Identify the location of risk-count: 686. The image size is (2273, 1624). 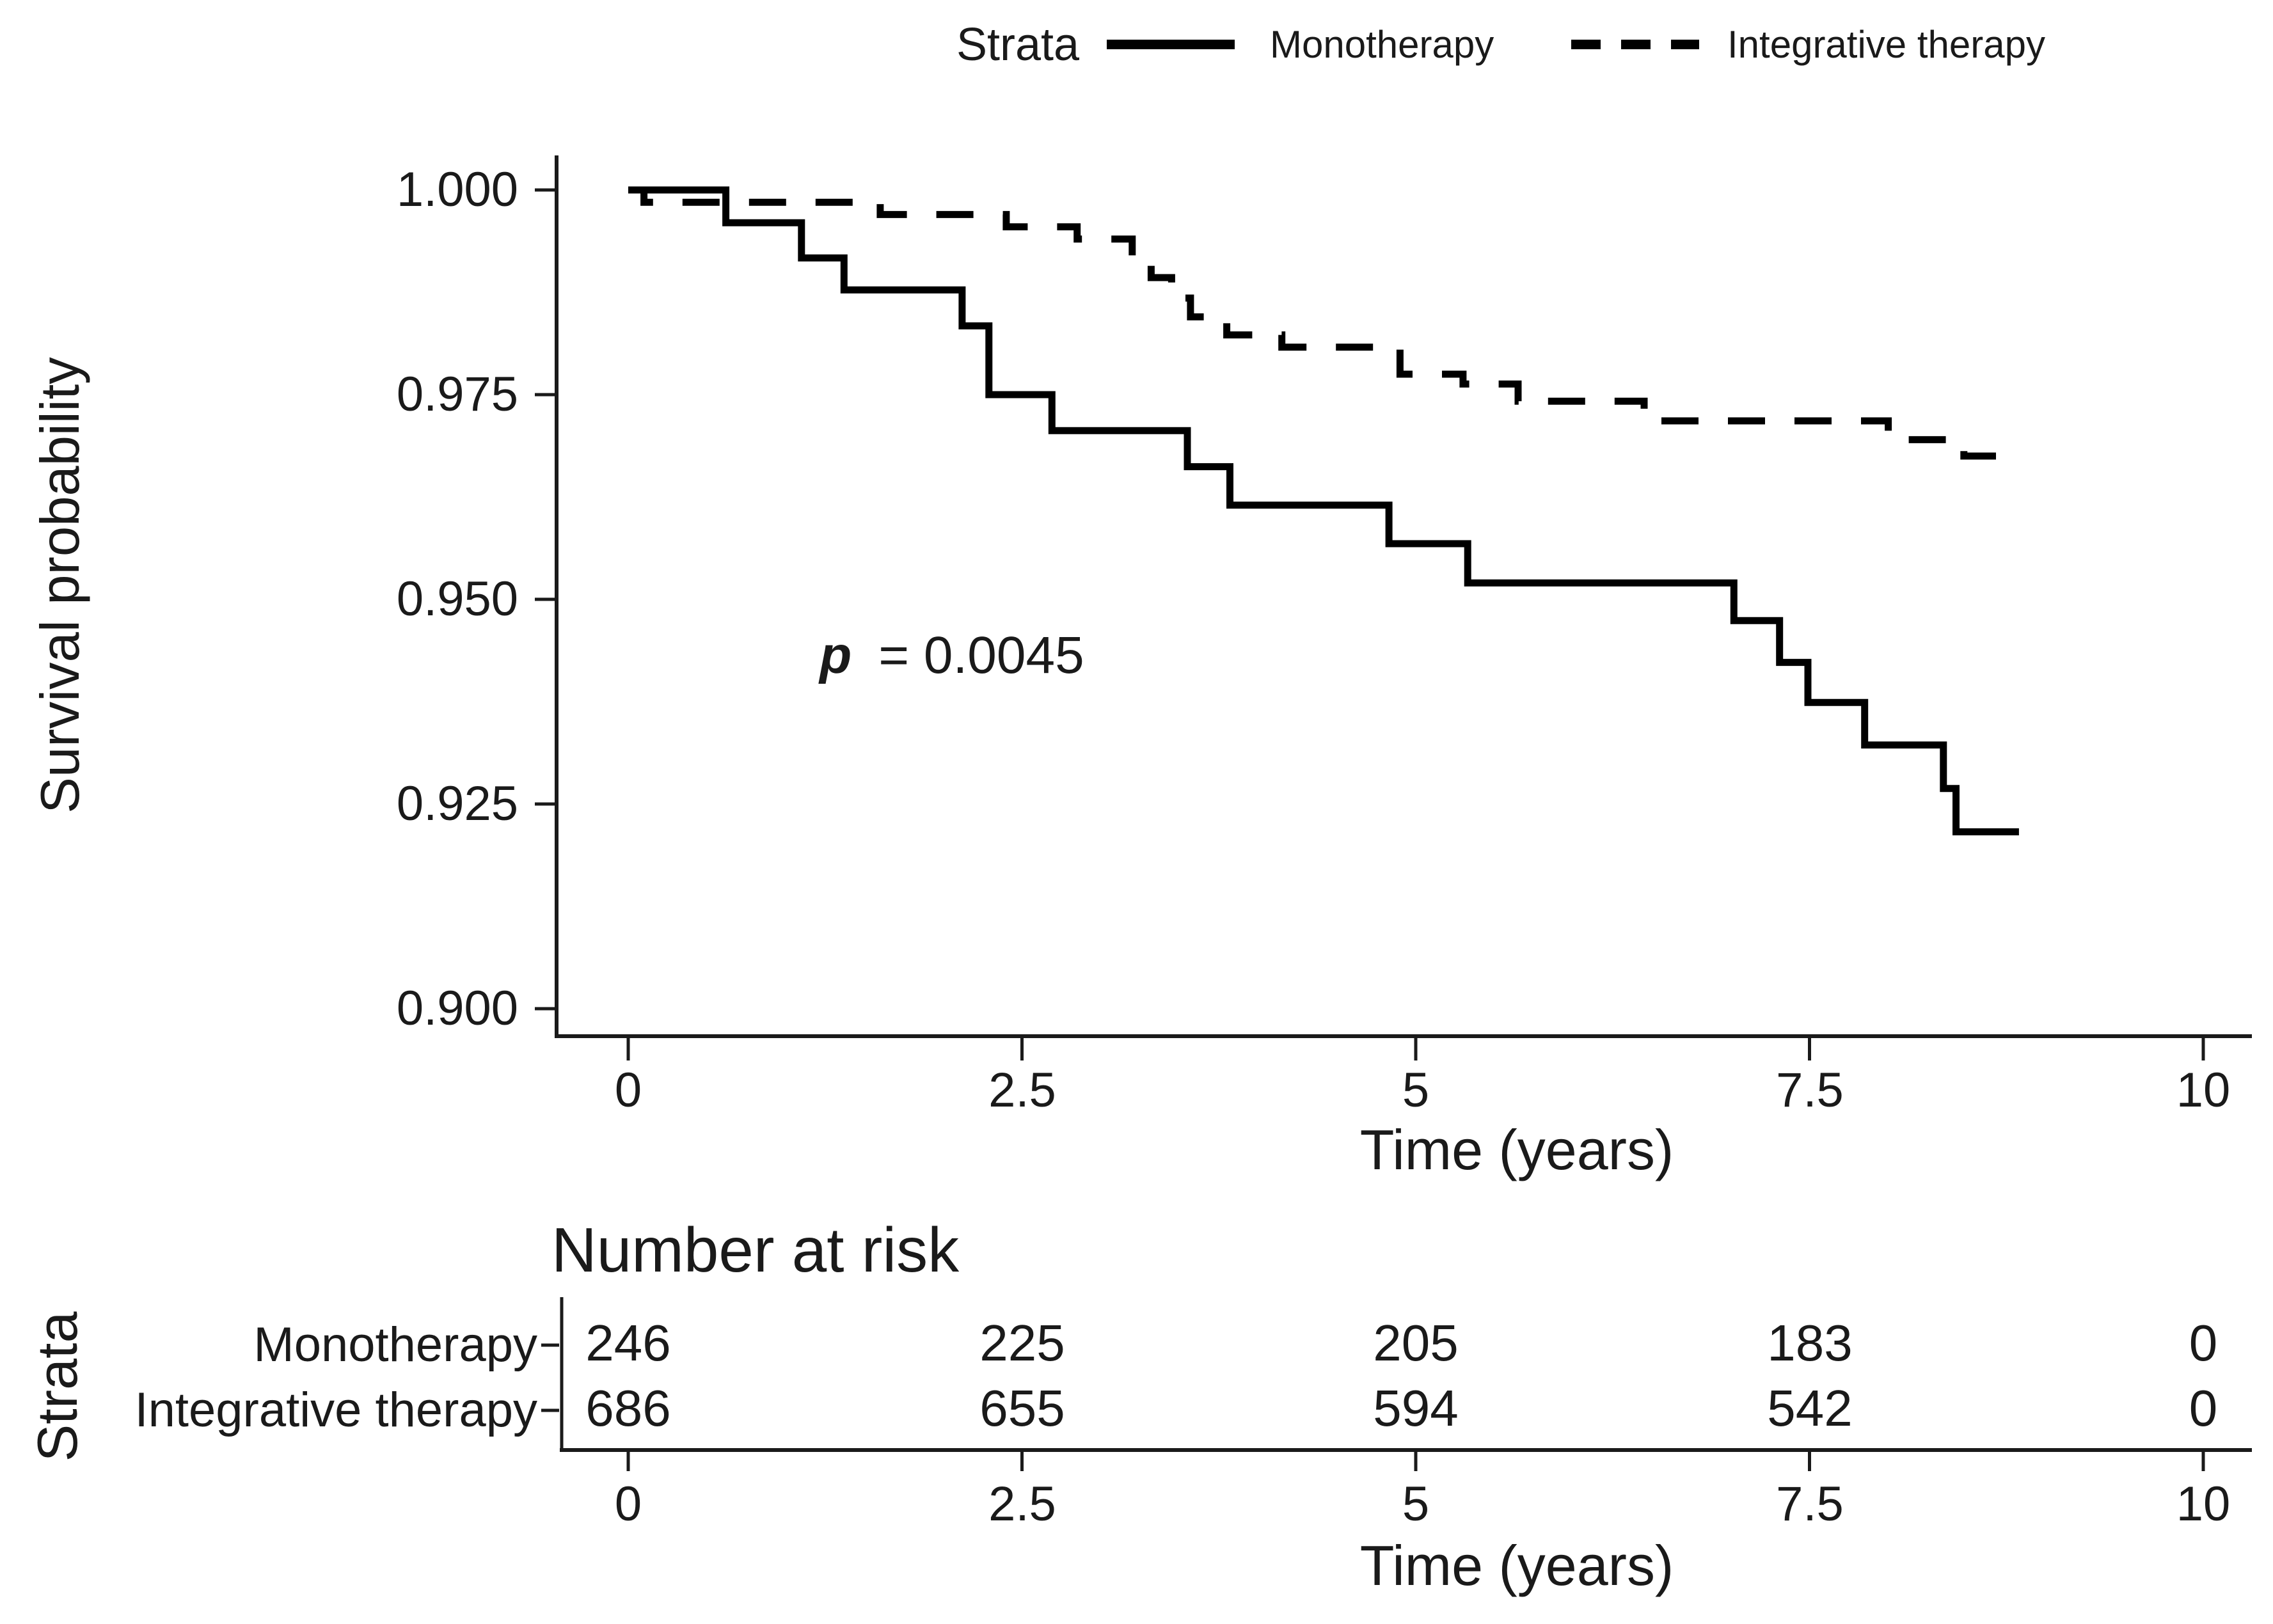
(628, 1408).